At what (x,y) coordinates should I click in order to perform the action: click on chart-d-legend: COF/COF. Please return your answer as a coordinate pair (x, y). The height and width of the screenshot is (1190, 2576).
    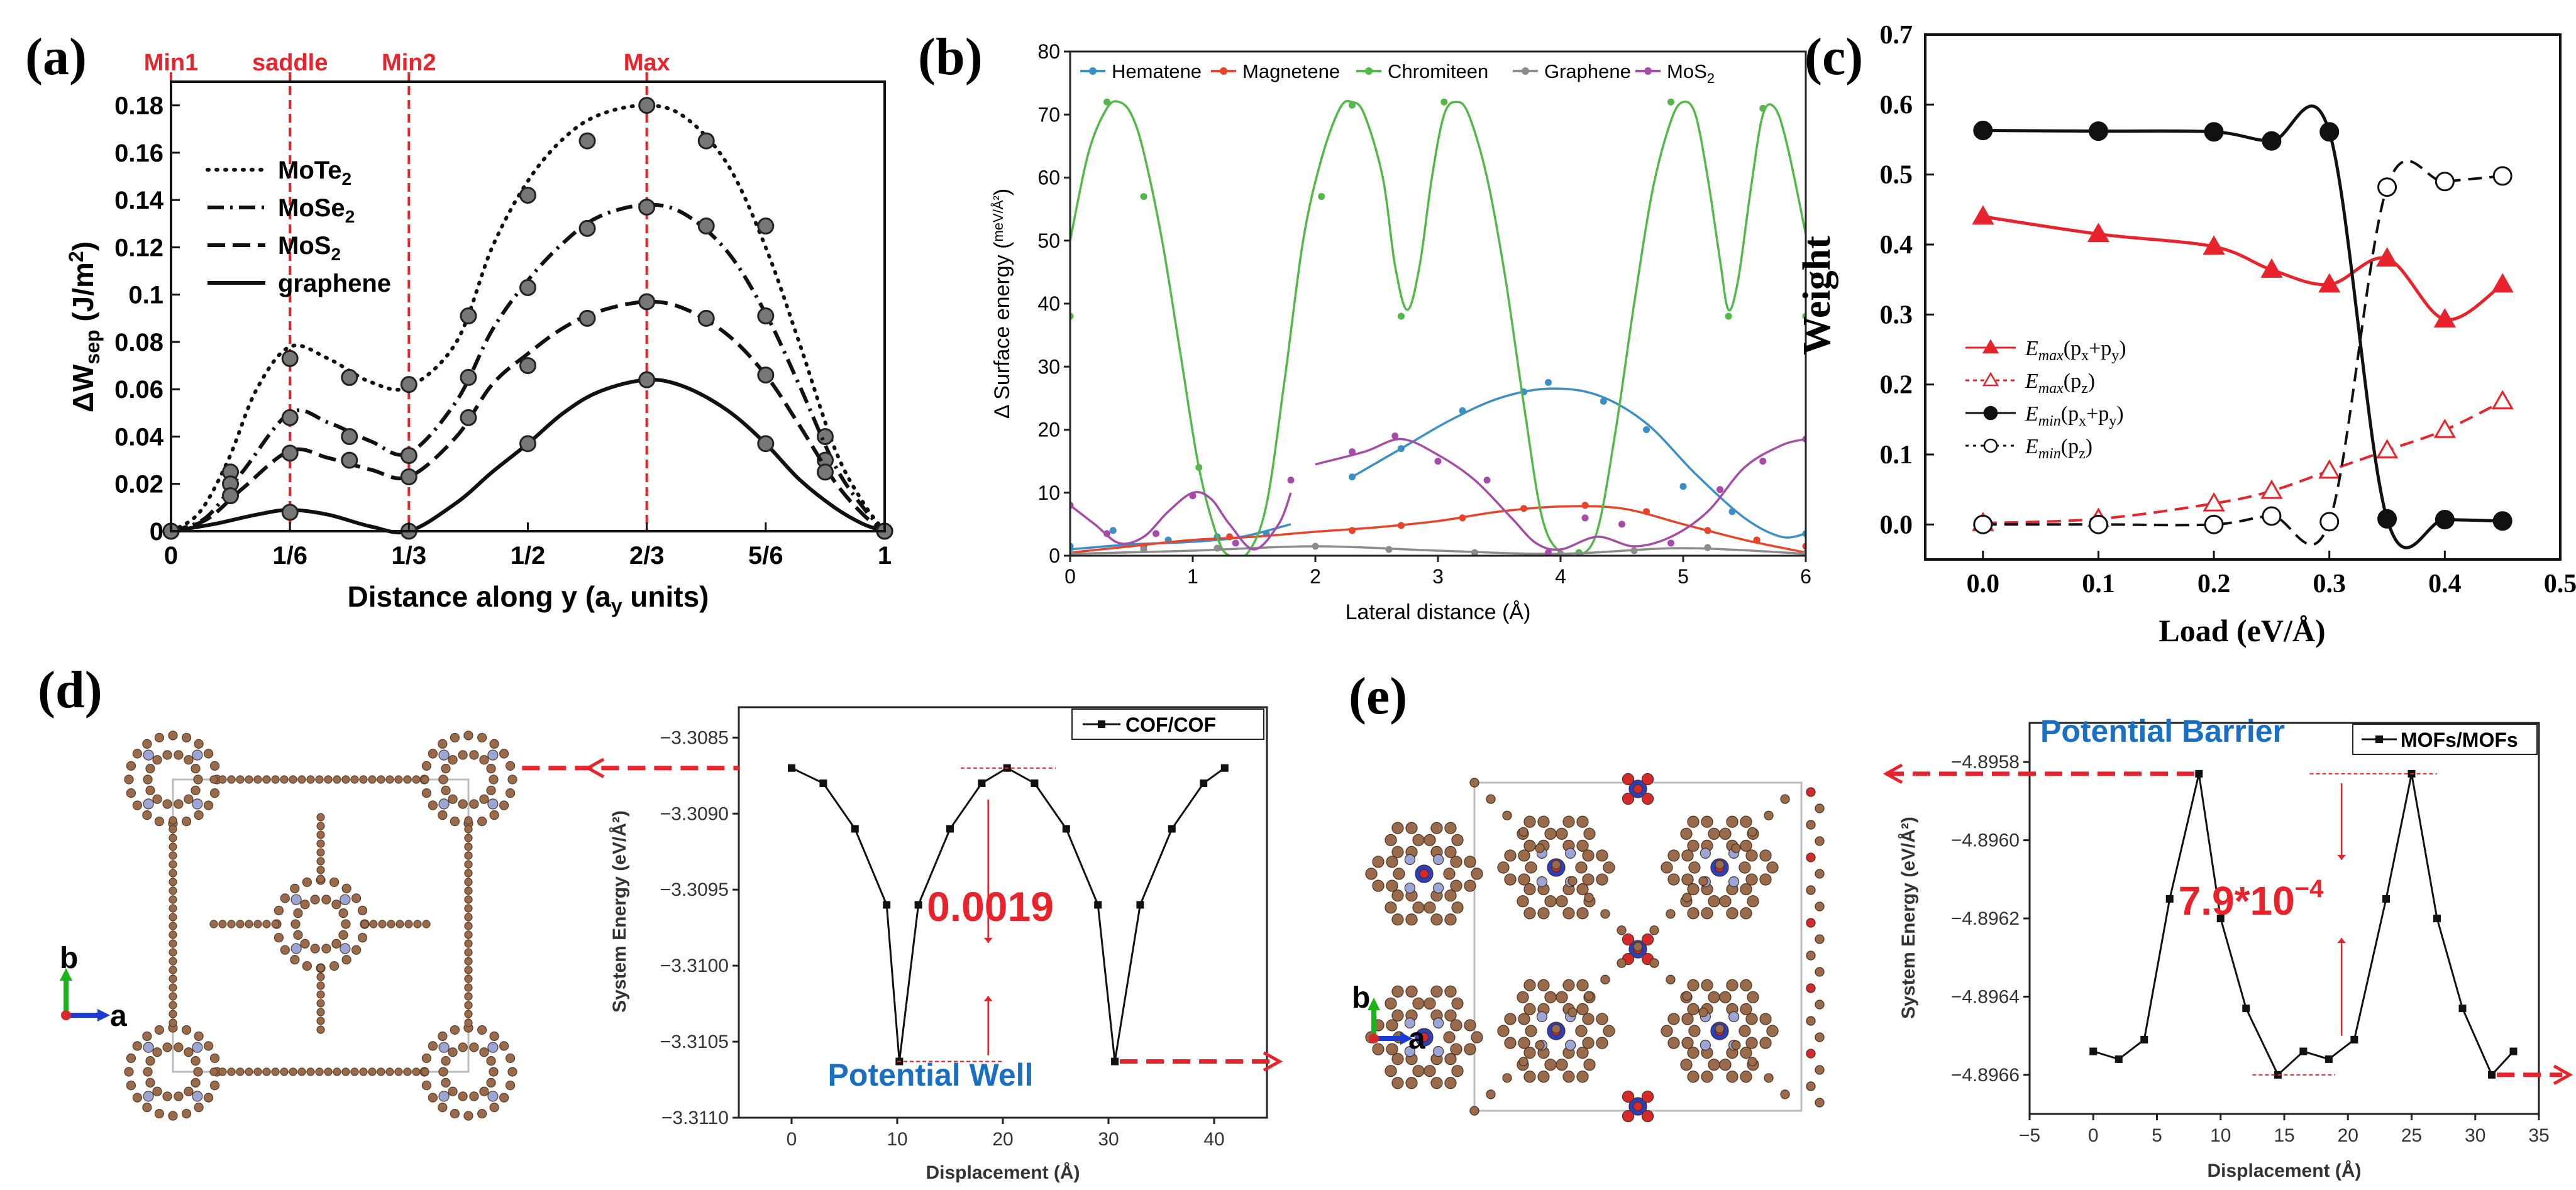
    Looking at the image, I should click on (1167, 724).